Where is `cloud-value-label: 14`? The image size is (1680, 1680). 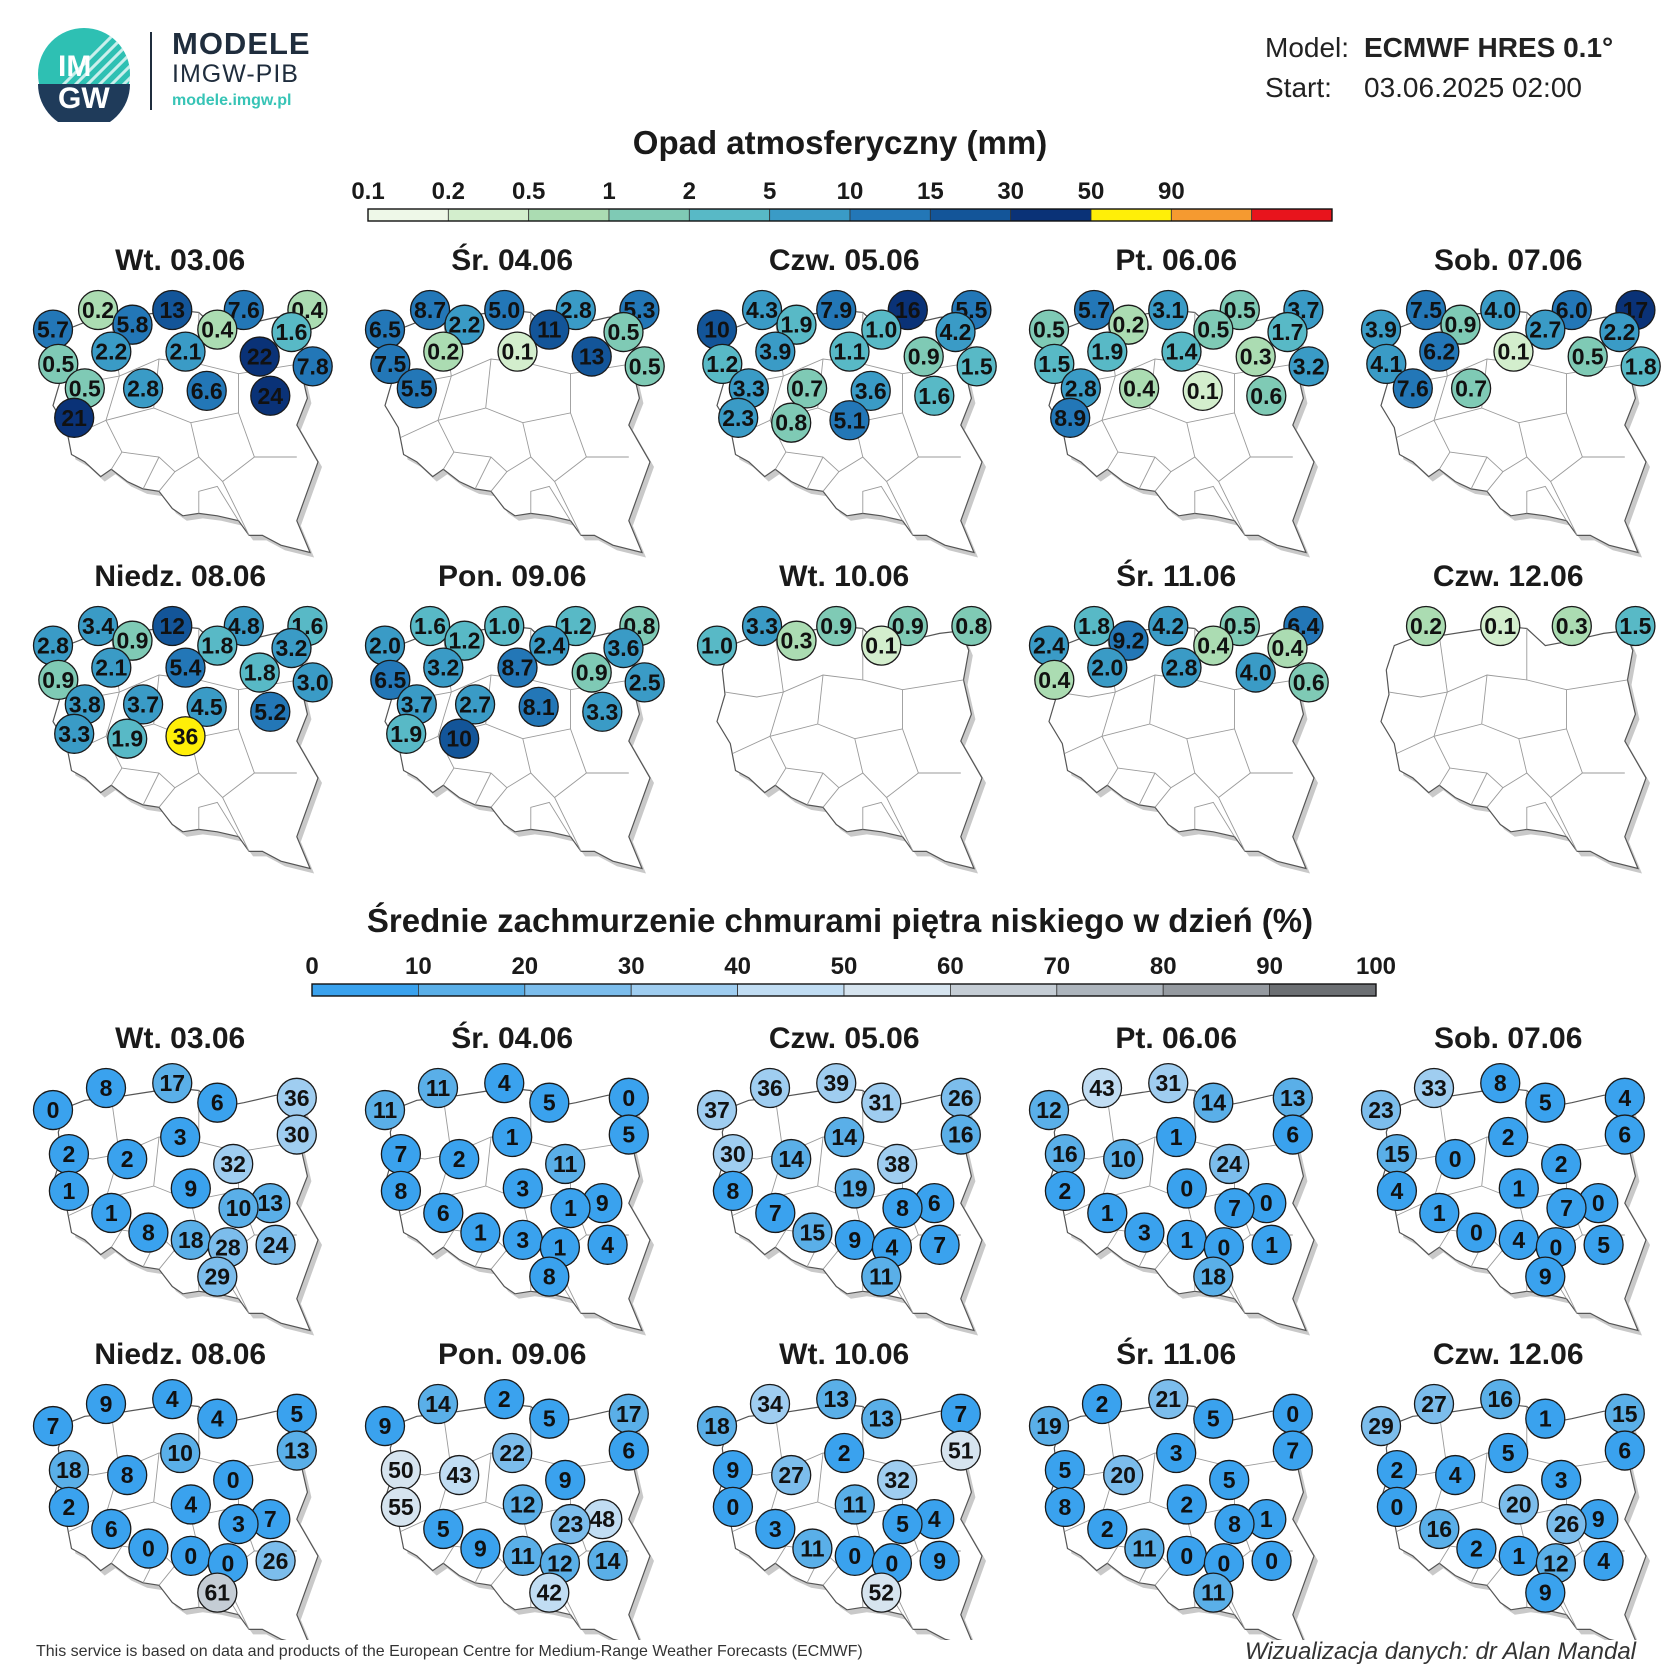
cloud-value-label: 14 is located at coordinates (844, 1137).